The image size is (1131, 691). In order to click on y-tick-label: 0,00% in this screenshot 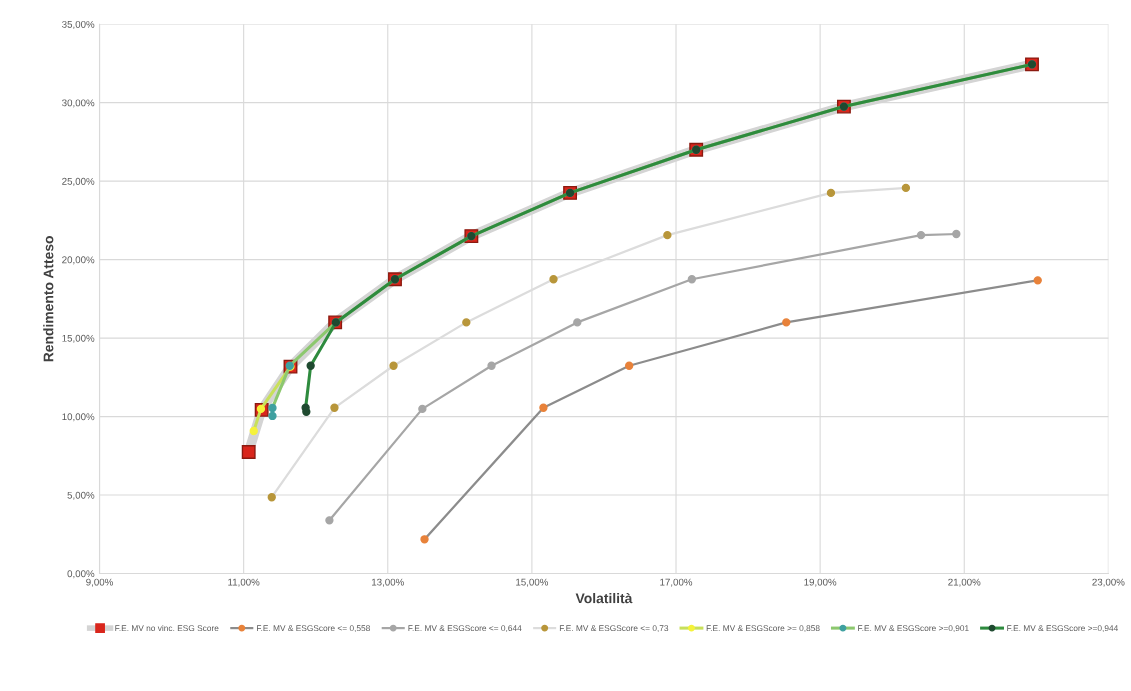, I will do `click(81, 574)`.